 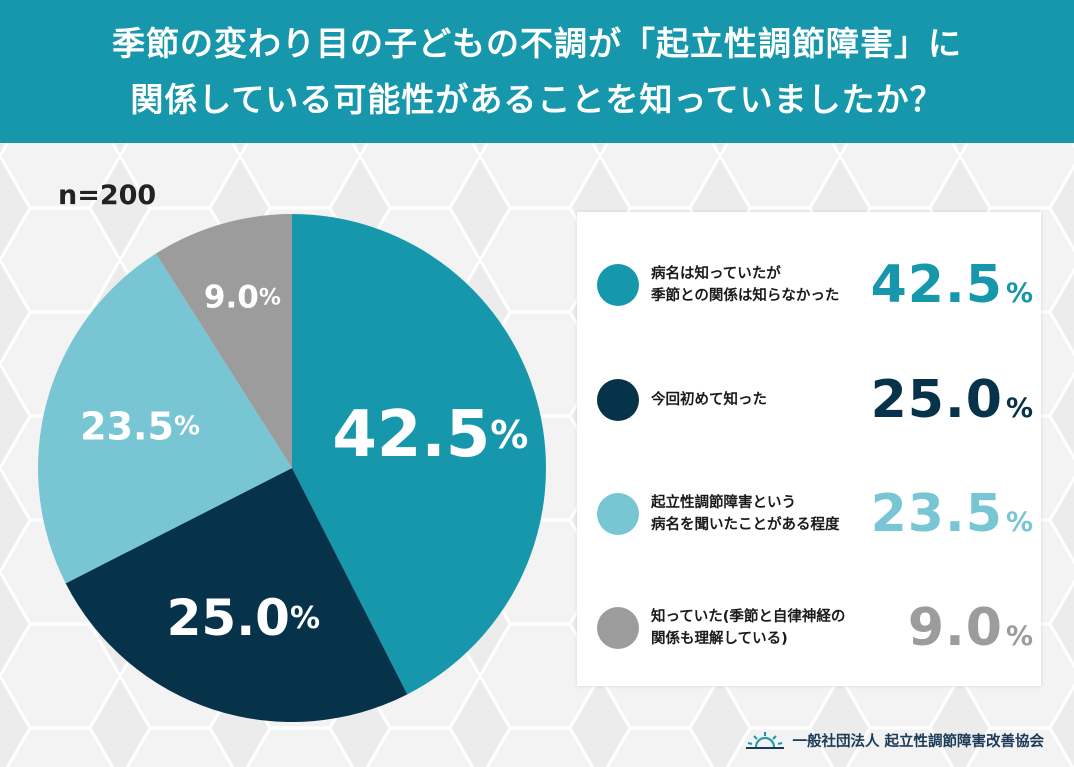 I want to click on sample-size: n=200, so click(x=107, y=195).